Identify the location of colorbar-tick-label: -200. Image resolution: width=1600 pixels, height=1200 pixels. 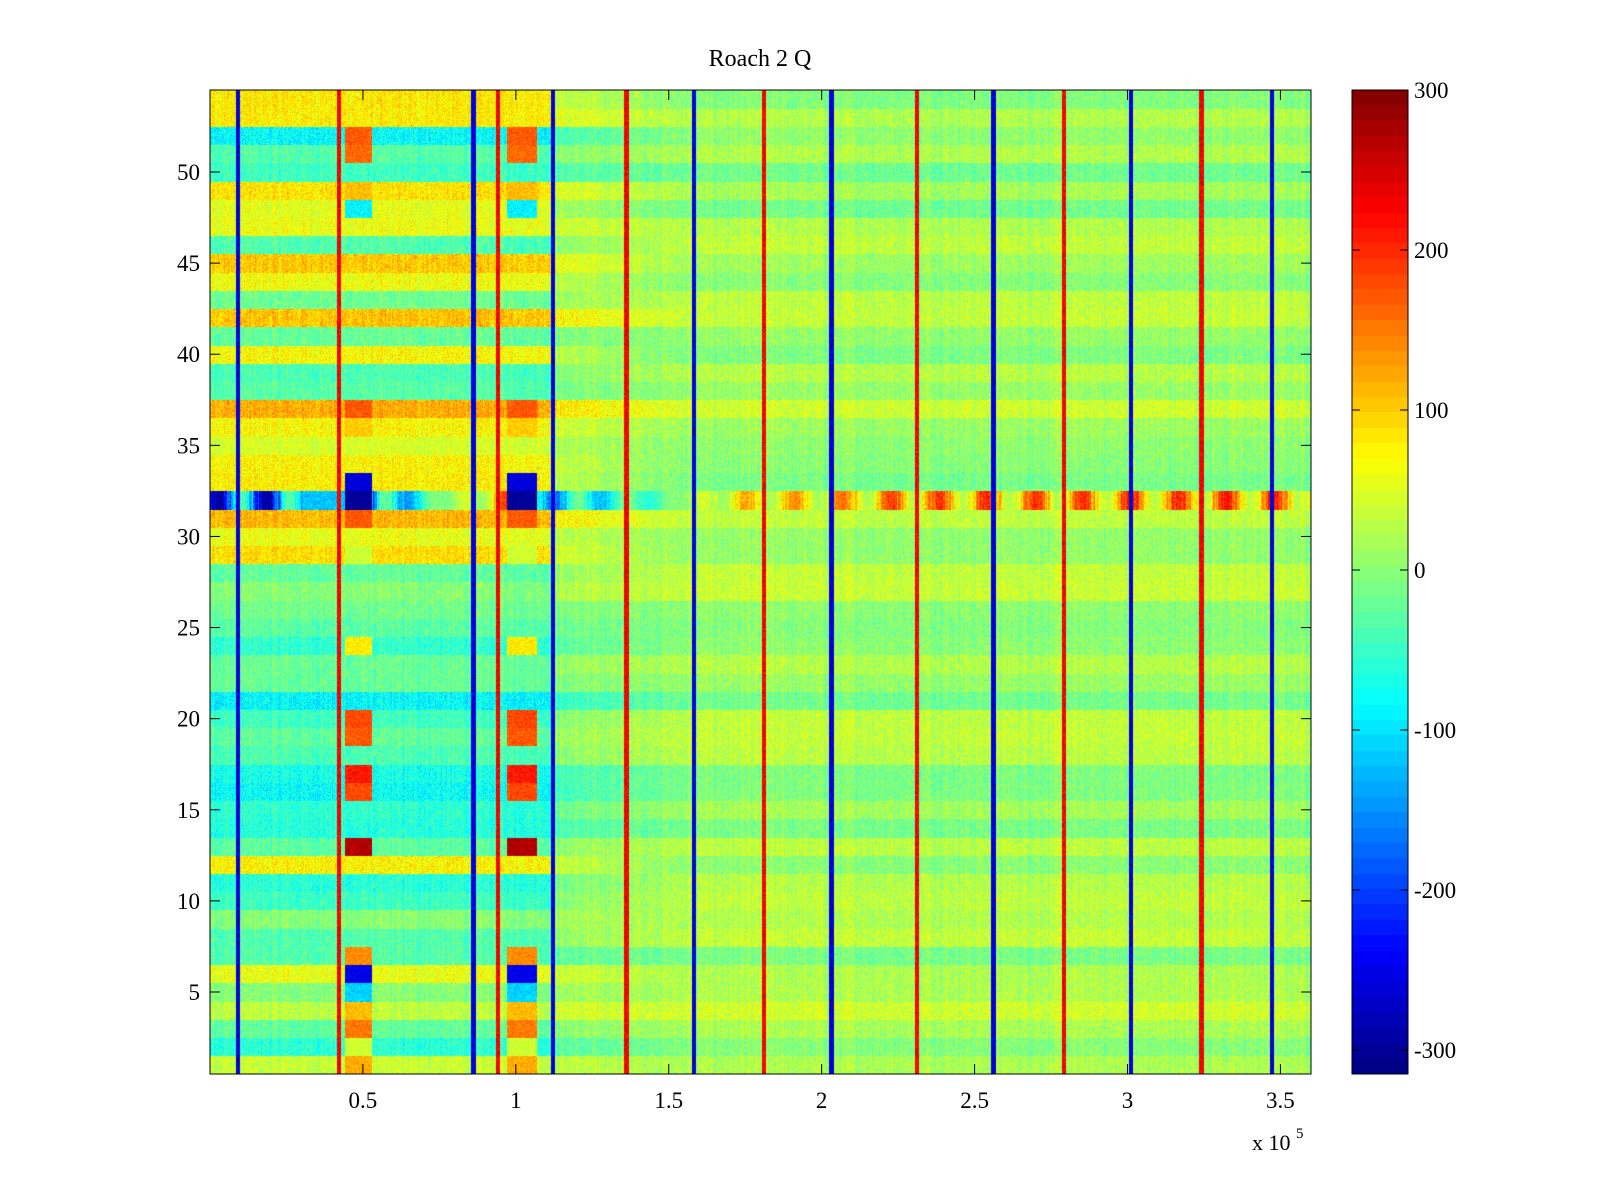
(1435, 890).